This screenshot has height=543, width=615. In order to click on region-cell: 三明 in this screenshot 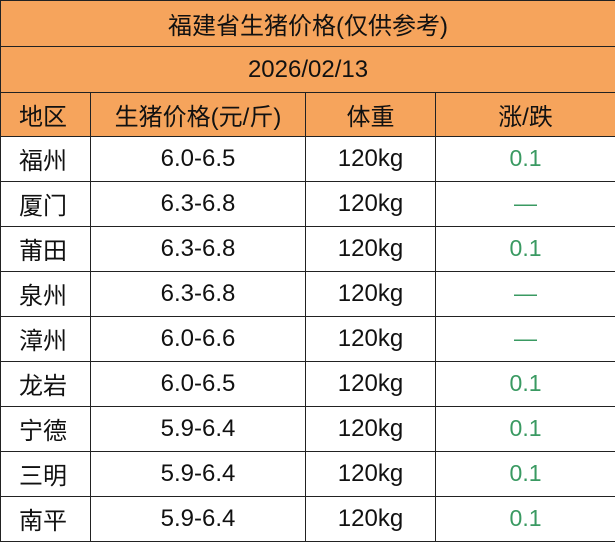, I will do `click(45, 473)`.